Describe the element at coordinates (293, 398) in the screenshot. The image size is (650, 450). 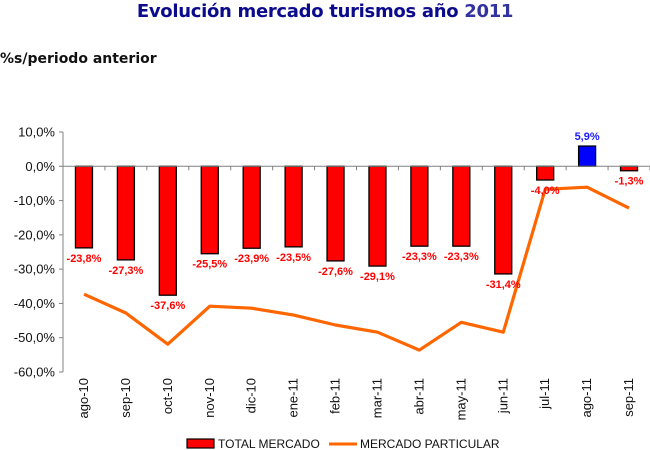
I see `x-tick-label: ene-11` at that location.